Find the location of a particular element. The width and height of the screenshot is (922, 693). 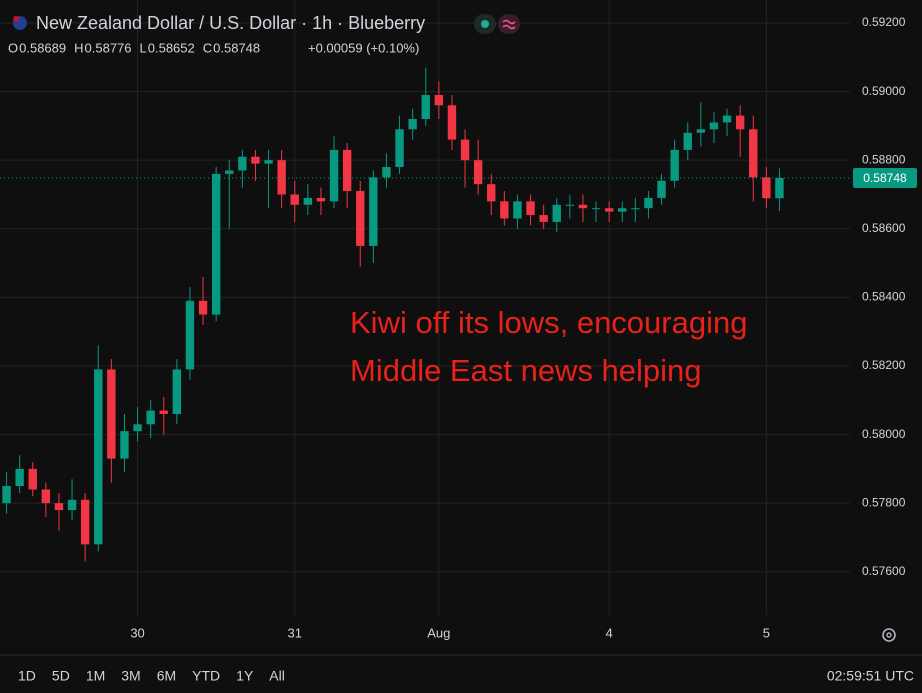

change: +0.00059 (+0.10%) is located at coordinates (363, 47).